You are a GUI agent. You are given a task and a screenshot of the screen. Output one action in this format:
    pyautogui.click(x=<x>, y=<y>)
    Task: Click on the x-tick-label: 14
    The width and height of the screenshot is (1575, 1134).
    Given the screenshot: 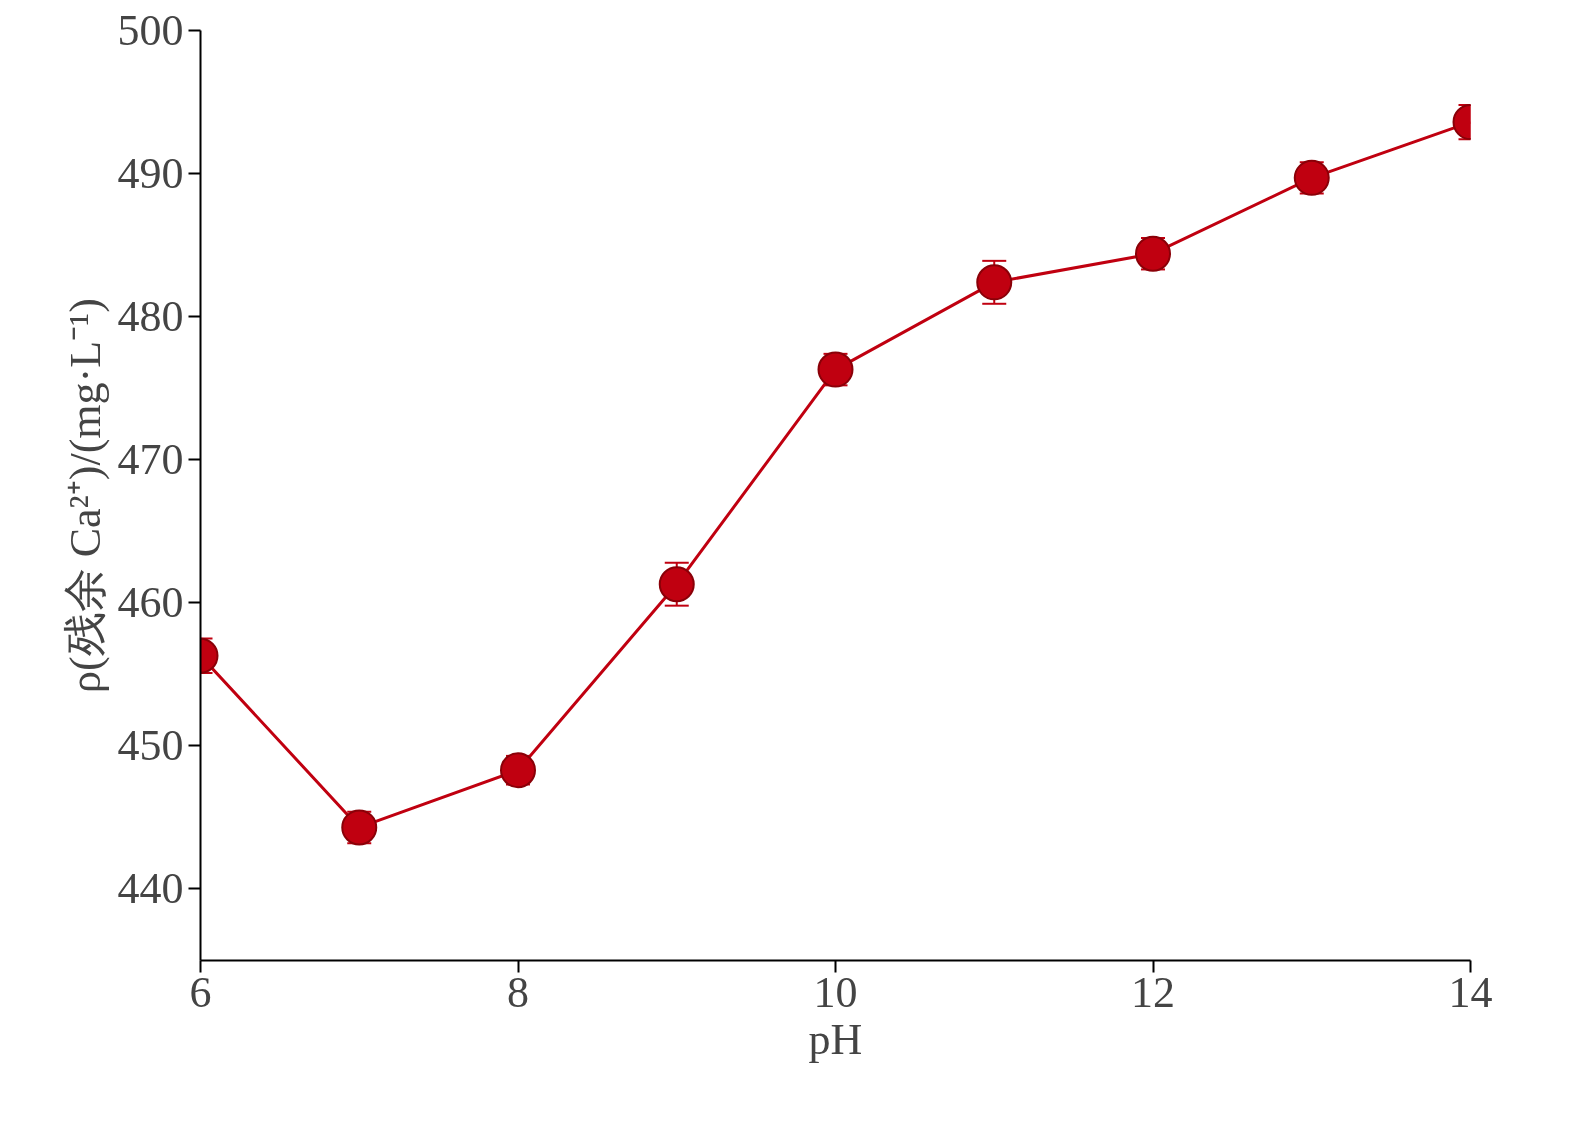 What is the action you would take?
    pyautogui.click(x=1470, y=992)
    